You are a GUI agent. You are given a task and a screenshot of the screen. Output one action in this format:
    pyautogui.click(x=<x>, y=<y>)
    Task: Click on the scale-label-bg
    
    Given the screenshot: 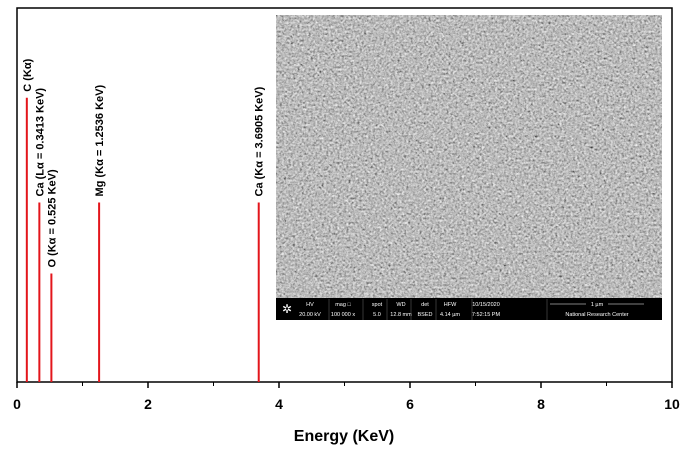 What is the action you would take?
    pyautogui.click(x=597, y=304)
    